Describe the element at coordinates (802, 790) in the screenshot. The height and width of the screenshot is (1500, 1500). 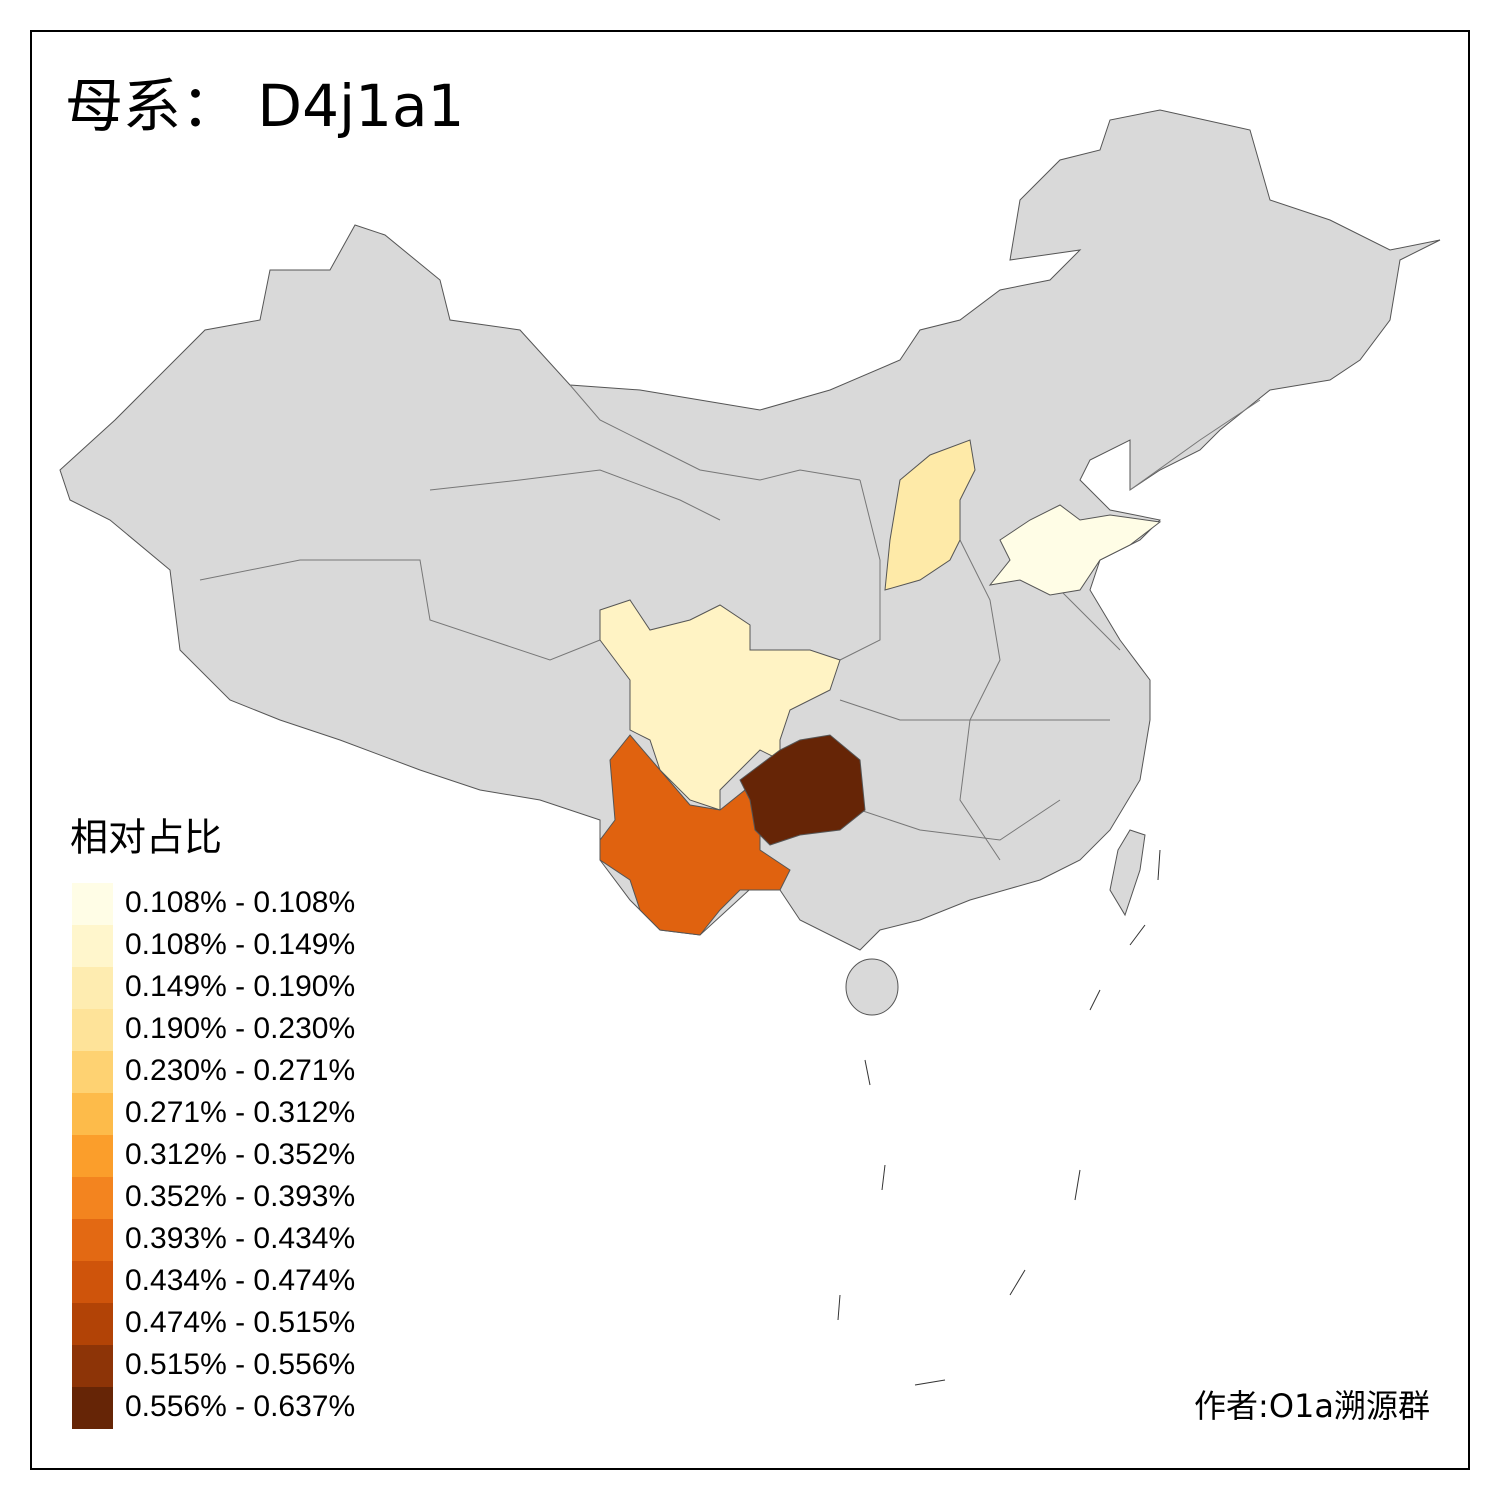
I see `region-guizhou` at that location.